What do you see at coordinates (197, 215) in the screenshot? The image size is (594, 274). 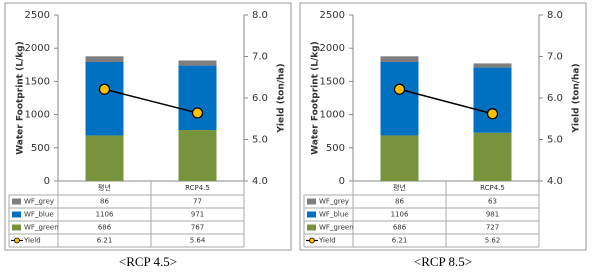 I see `table-value: 971` at bounding box center [197, 215].